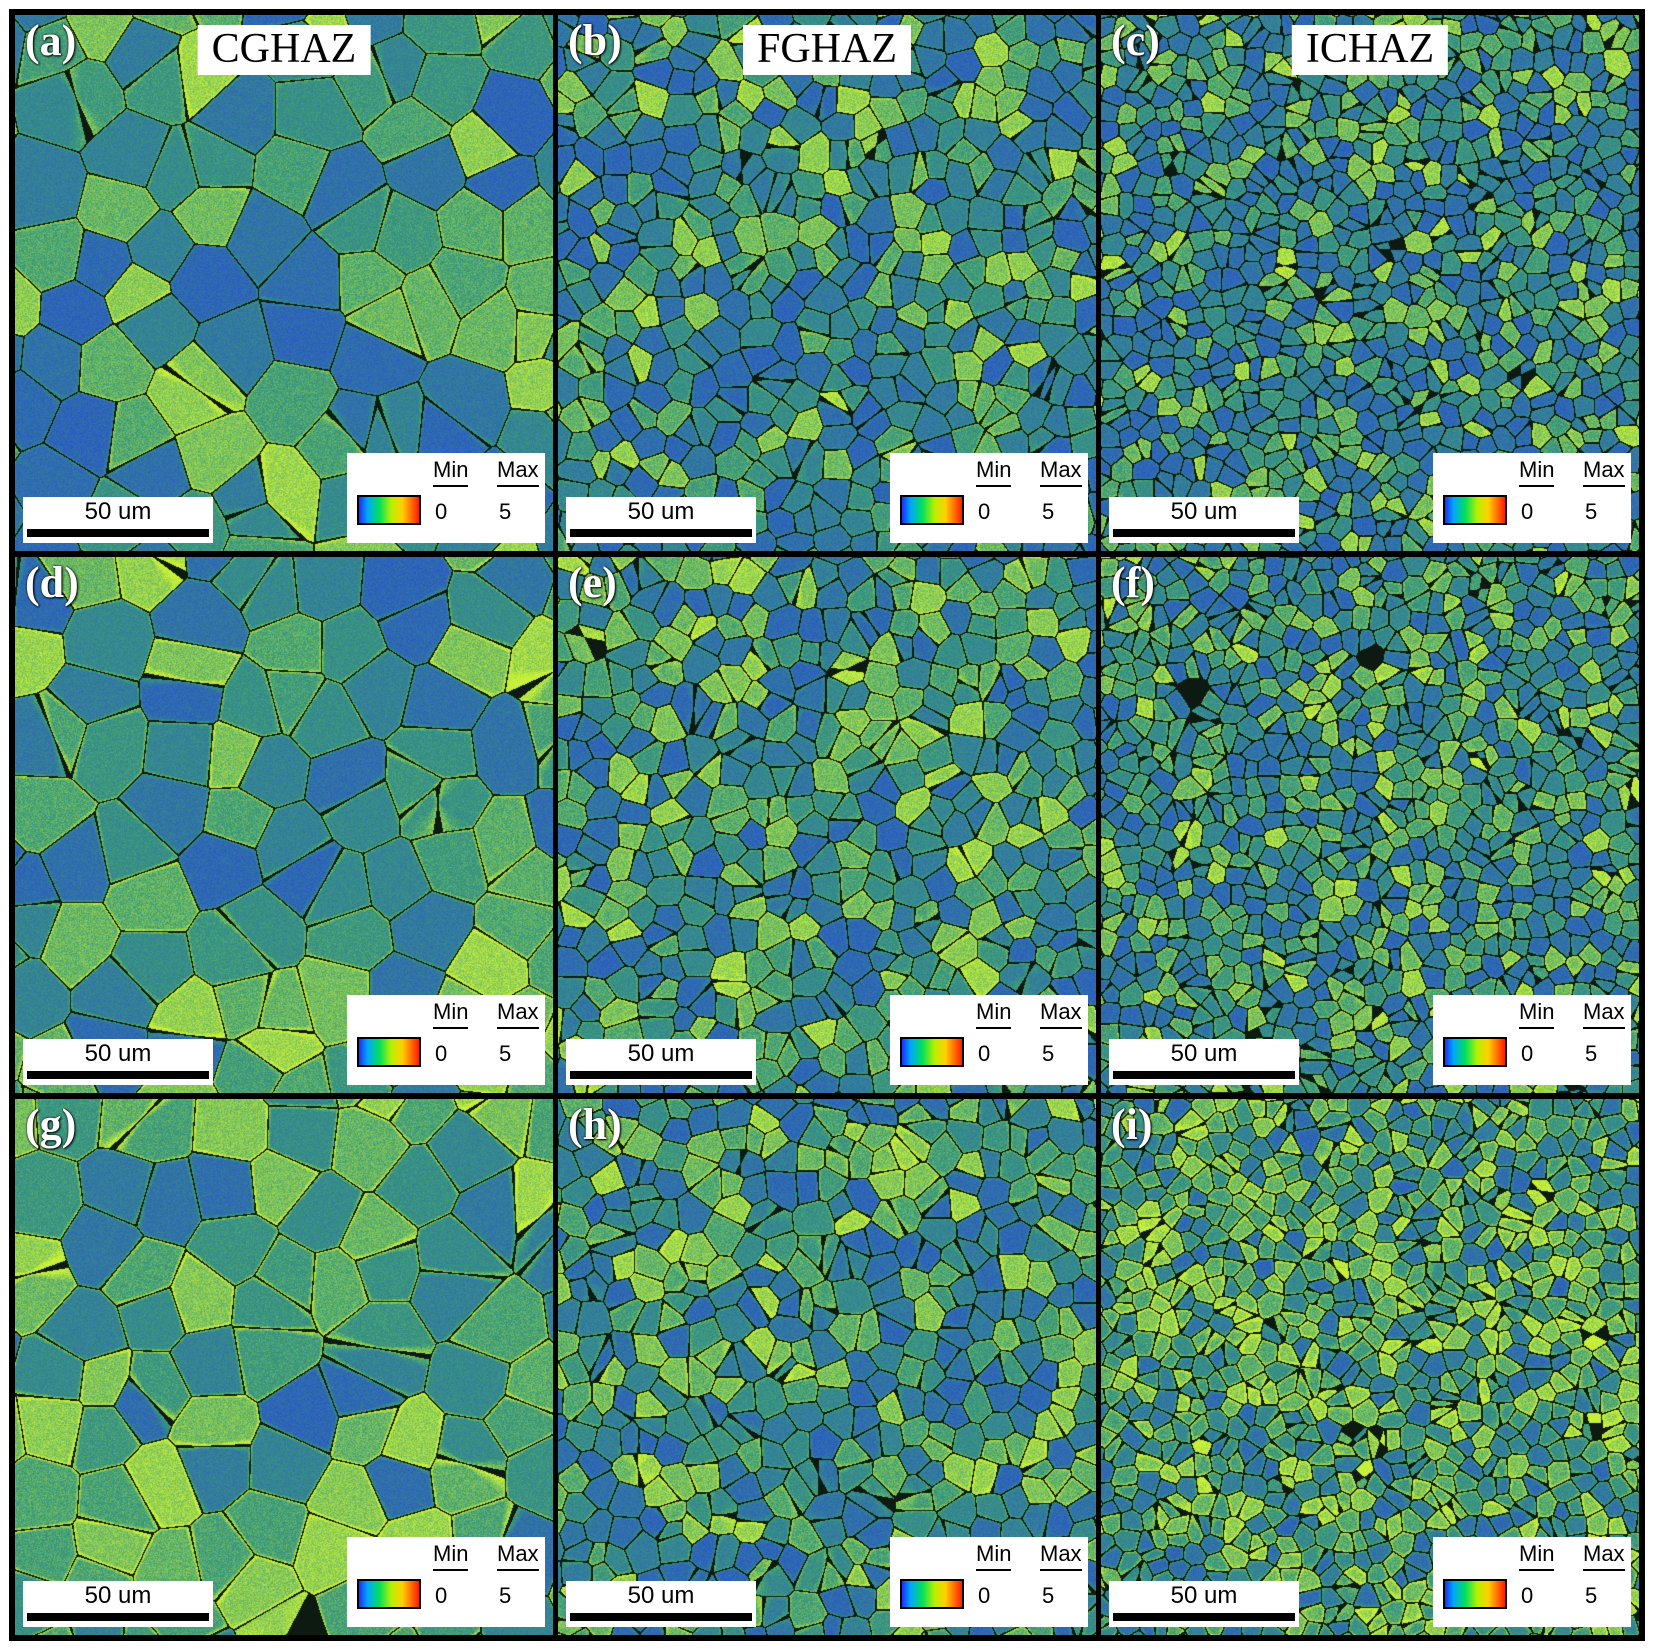 The image size is (1655, 1652). I want to click on panel-a: (a) CGHAZ 50 um Min Max 0 5, so click(284, 283).